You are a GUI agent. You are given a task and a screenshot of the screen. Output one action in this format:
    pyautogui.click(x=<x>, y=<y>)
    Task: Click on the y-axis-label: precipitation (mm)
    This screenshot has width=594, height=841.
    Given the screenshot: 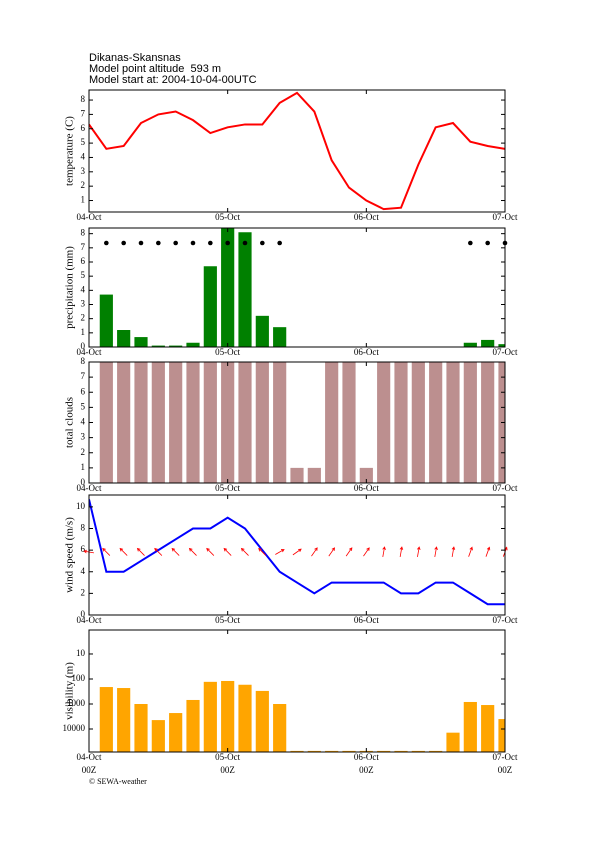 What is the action you would take?
    pyautogui.click(x=70, y=287)
    